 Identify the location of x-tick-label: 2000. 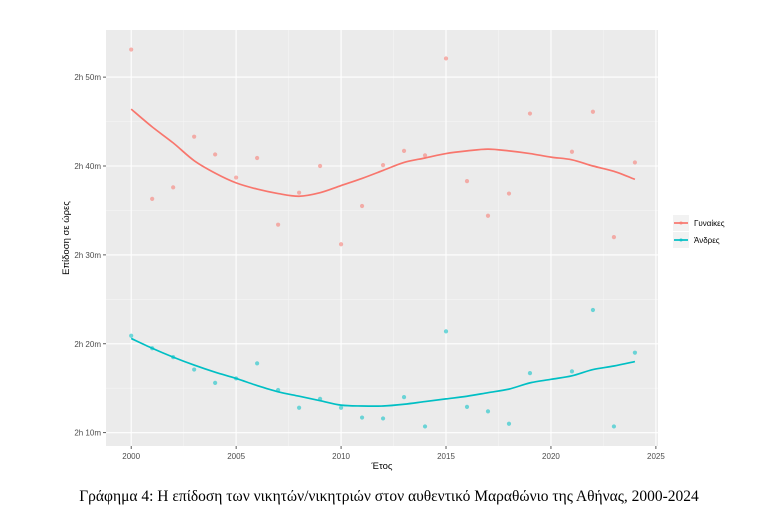
(131, 456).